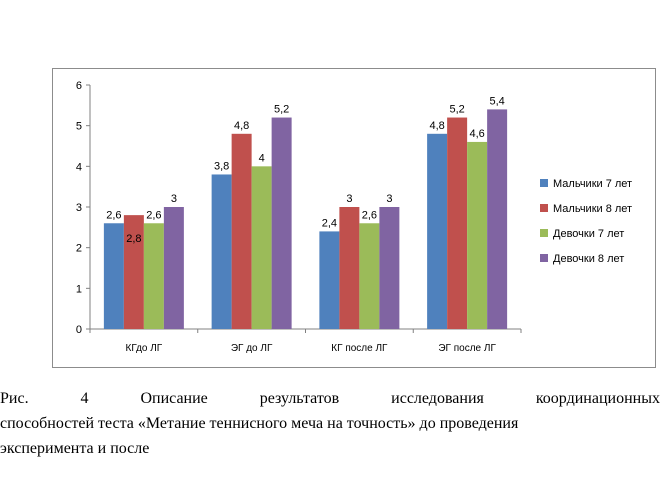 Image resolution: width=660 pixels, height=488 pixels. I want to click on caption-line-3: эксперимента и после, so click(75, 448).